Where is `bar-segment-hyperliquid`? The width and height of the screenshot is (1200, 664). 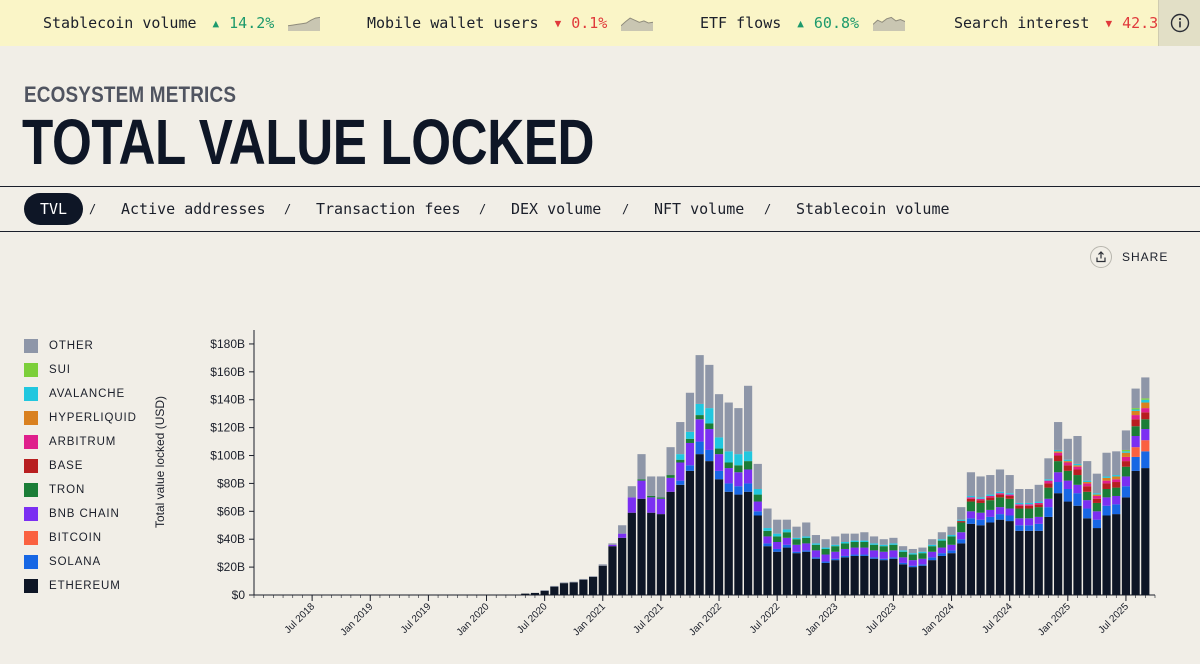
bar-segment-hyperliquid is located at coordinates (1096, 495).